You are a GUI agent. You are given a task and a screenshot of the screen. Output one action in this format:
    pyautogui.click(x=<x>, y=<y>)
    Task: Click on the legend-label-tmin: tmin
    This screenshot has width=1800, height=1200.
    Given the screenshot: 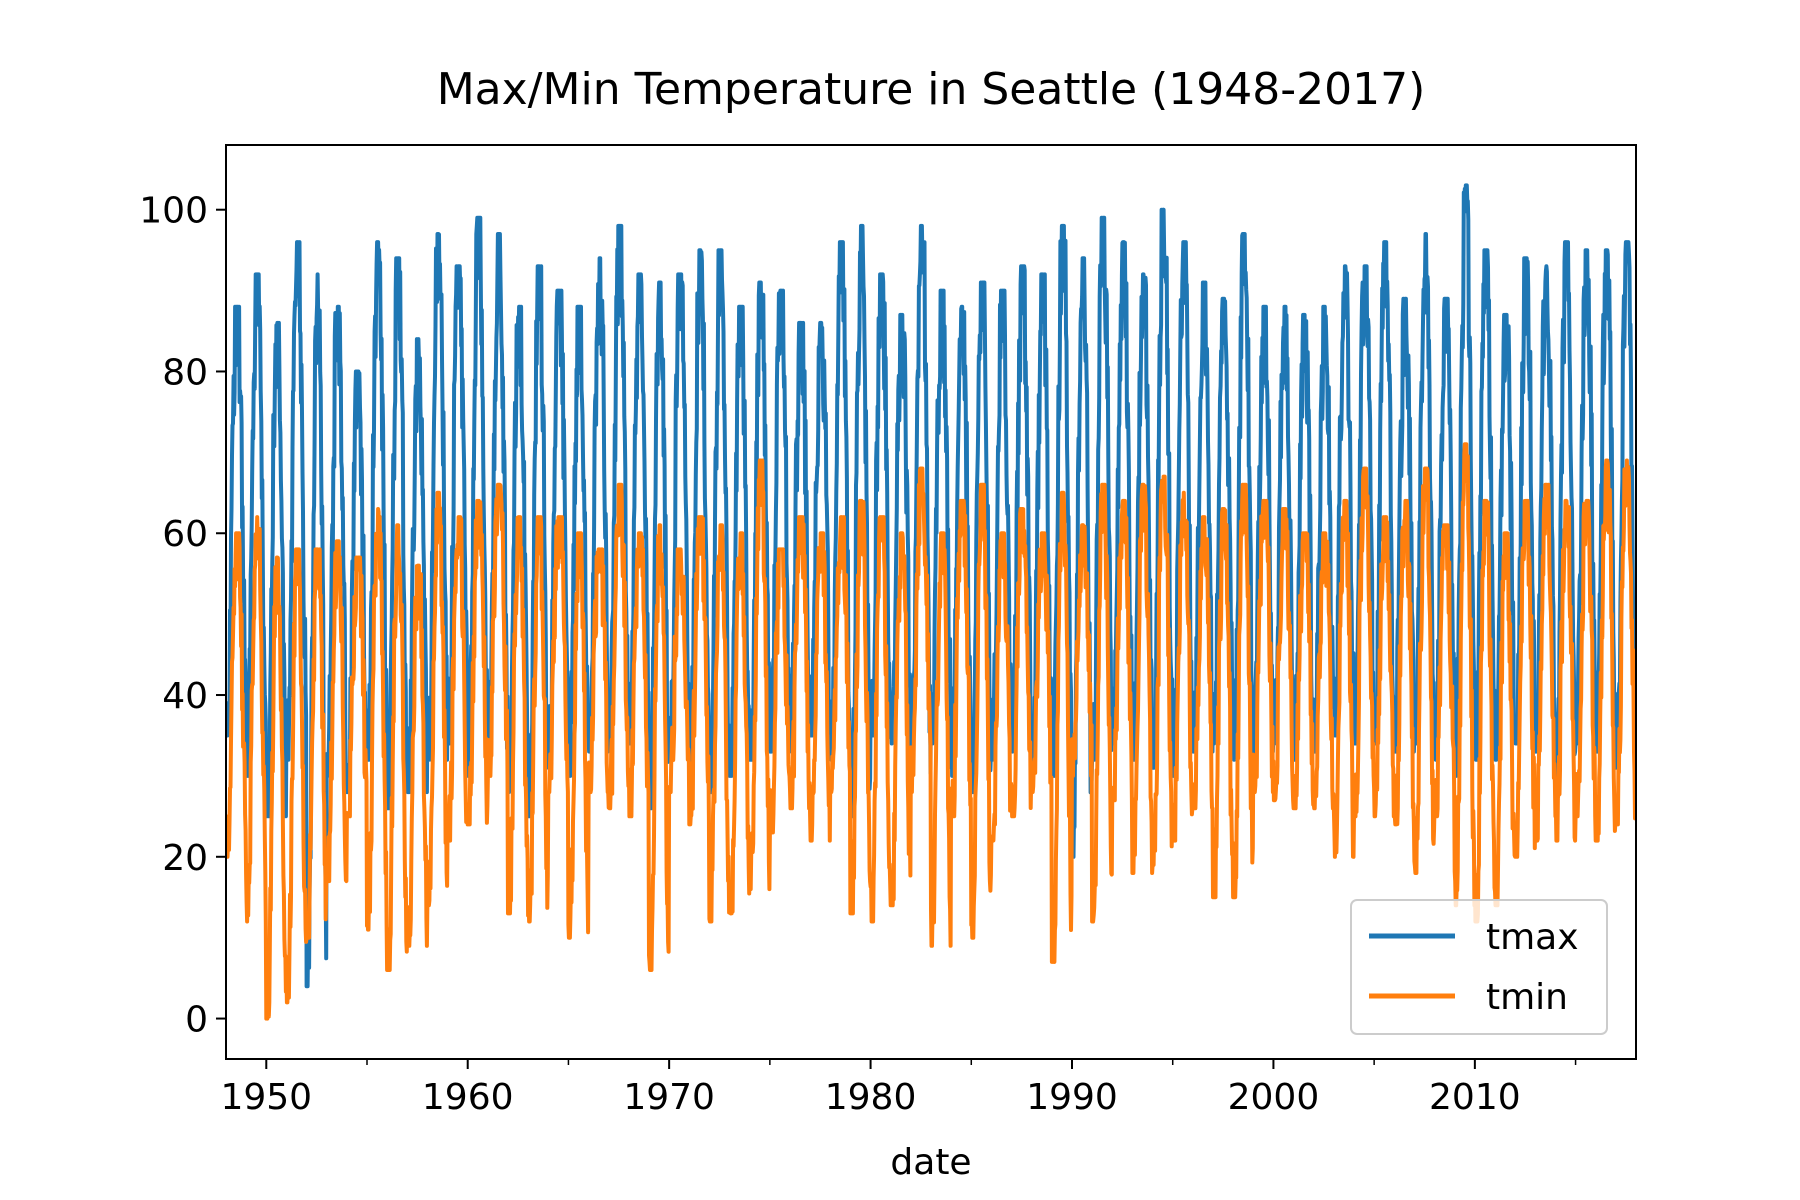 What is the action you would take?
    pyautogui.click(x=1527, y=997)
    